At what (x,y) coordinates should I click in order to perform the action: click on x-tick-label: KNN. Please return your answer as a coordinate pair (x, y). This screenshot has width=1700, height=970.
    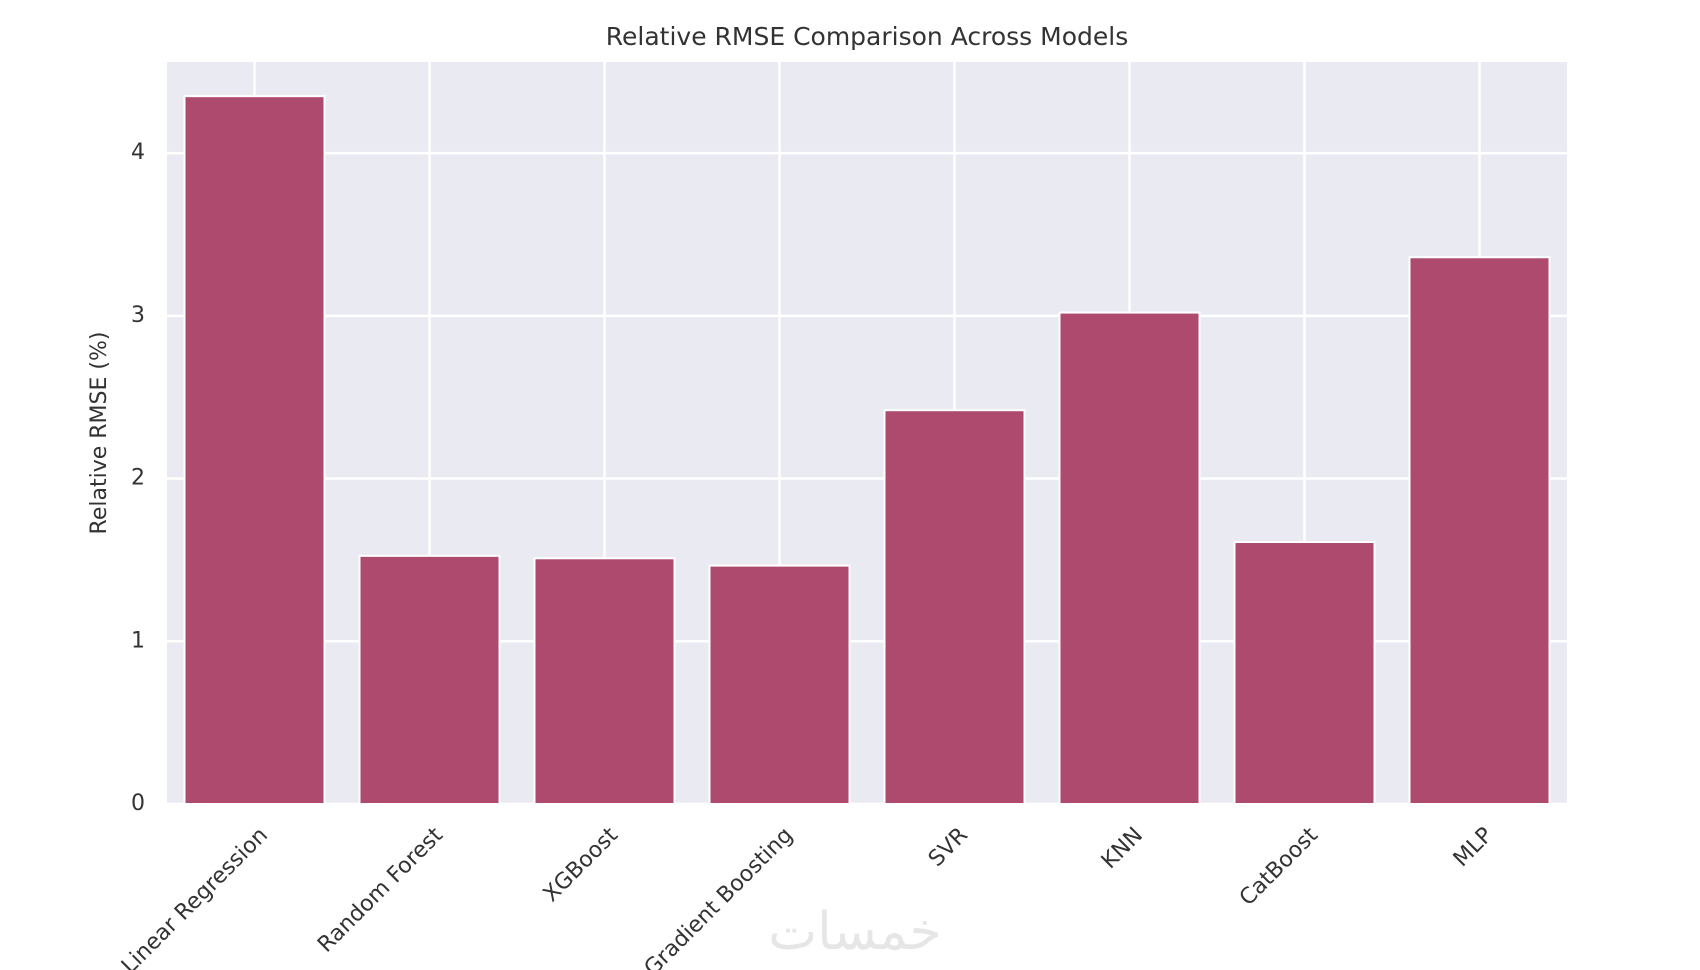
    Looking at the image, I should click on (1122, 848).